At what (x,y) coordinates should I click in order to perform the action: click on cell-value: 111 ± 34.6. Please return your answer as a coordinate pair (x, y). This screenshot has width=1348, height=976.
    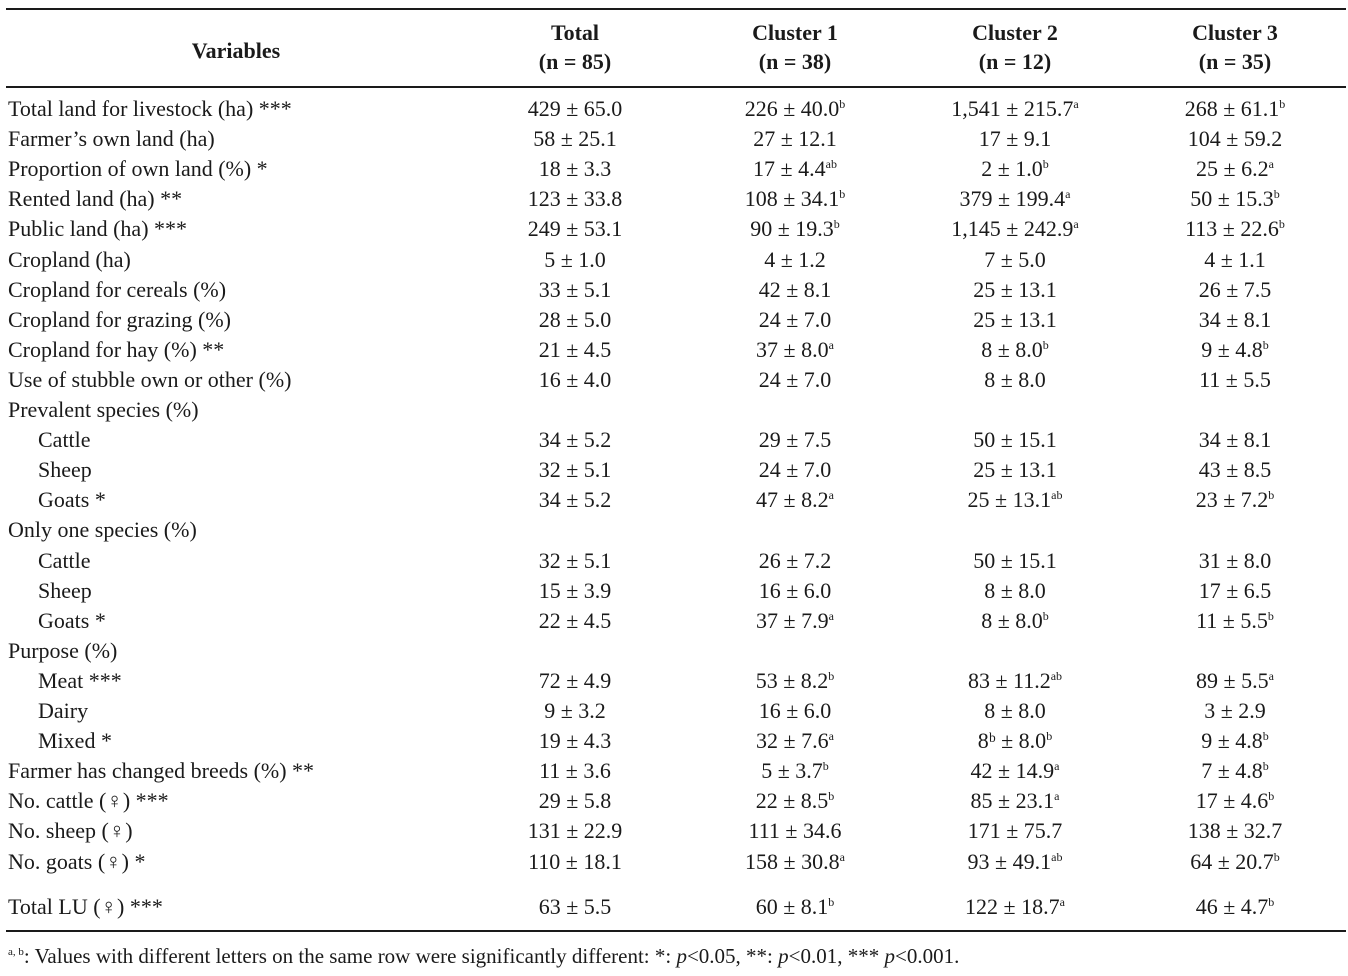
    Looking at the image, I should click on (795, 831).